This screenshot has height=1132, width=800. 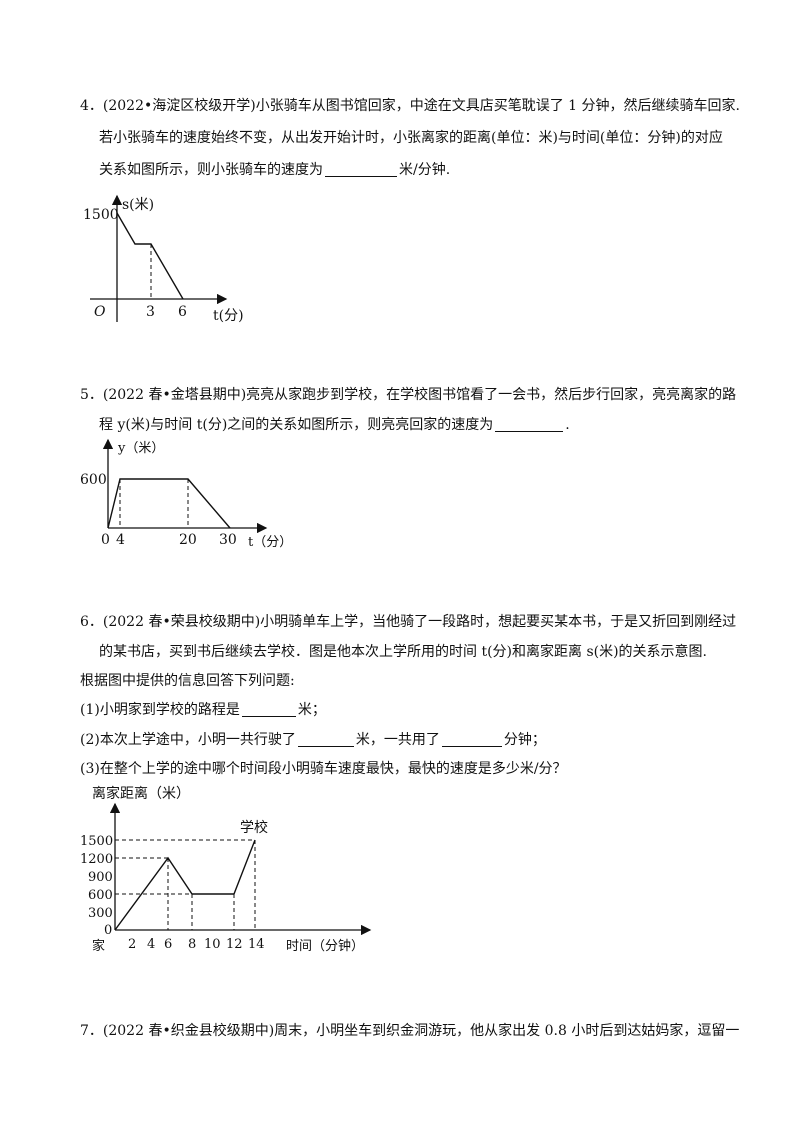 I want to click on y-axis-label: s(米), so click(x=138, y=205).